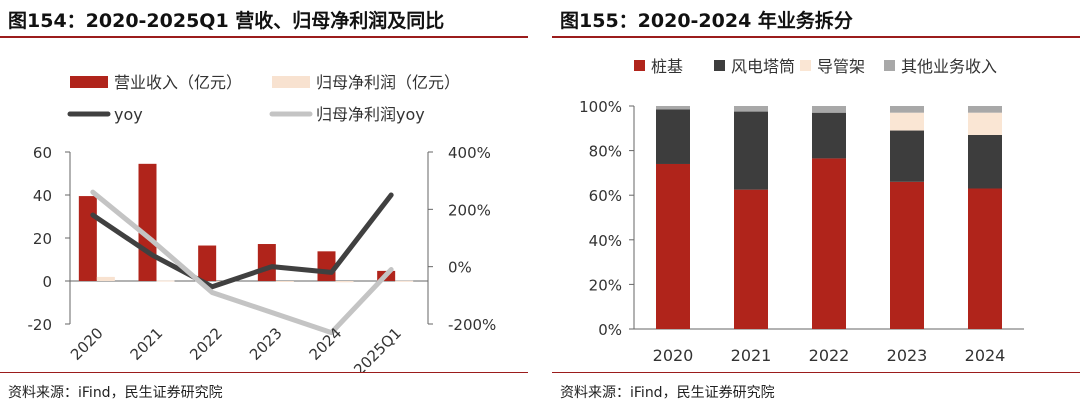  What do you see at coordinates (841, 66) in the screenshot?
I see `legend-label: 导管架` at bounding box center [841, 66].